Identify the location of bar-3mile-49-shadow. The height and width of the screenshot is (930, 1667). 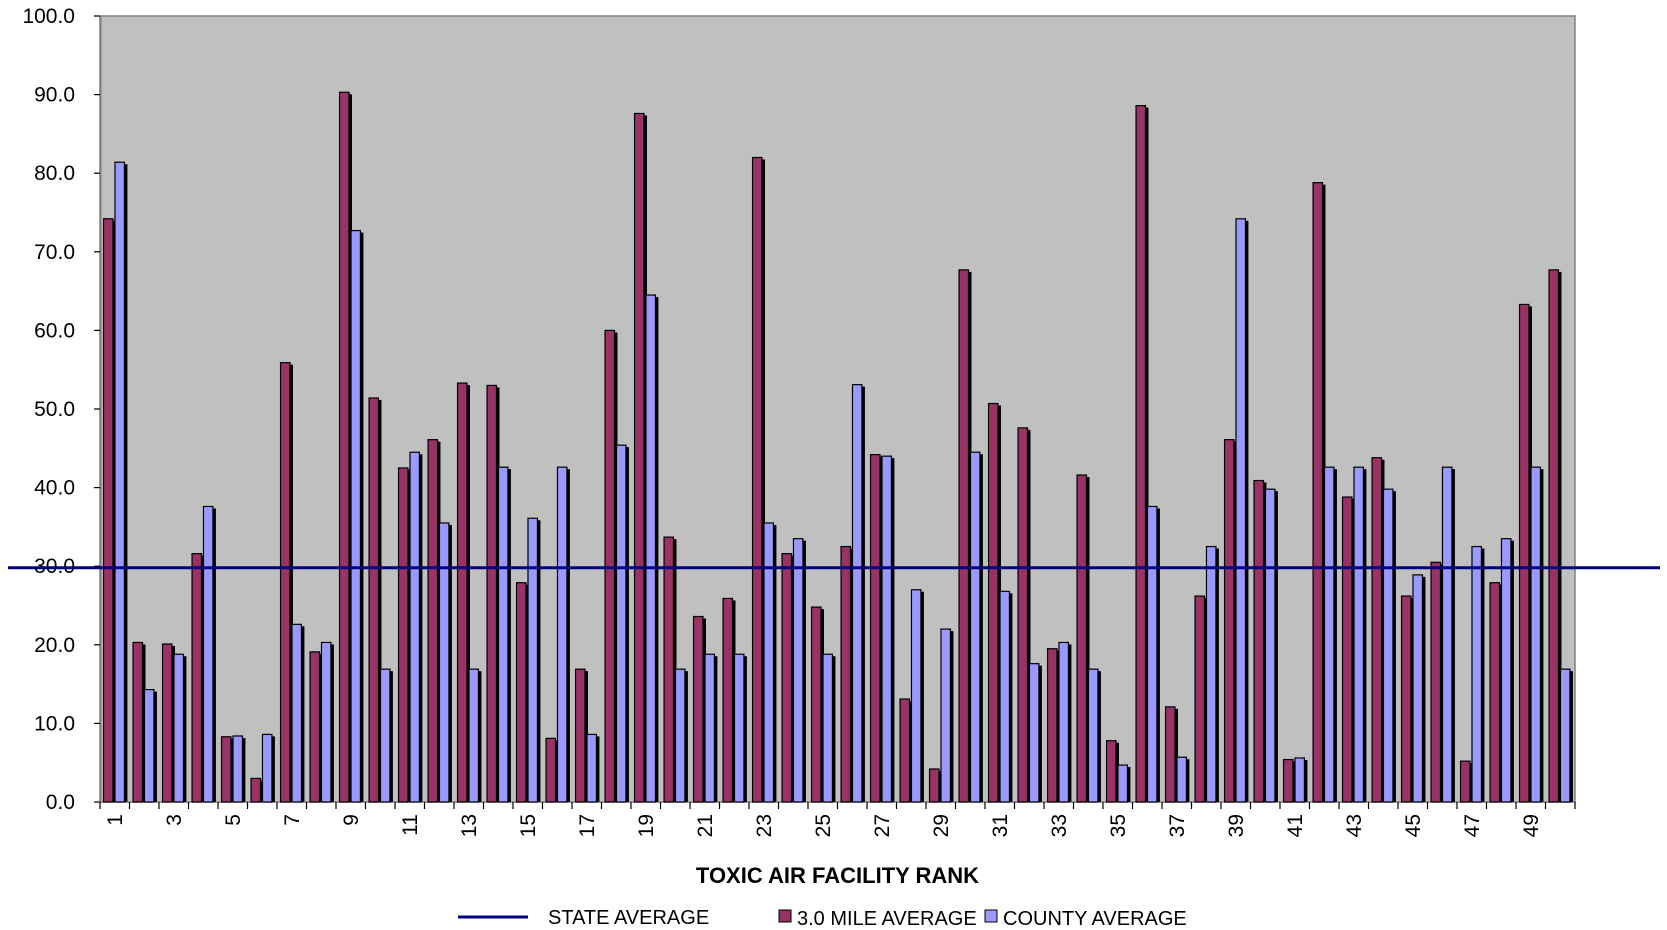
(1529, 554).